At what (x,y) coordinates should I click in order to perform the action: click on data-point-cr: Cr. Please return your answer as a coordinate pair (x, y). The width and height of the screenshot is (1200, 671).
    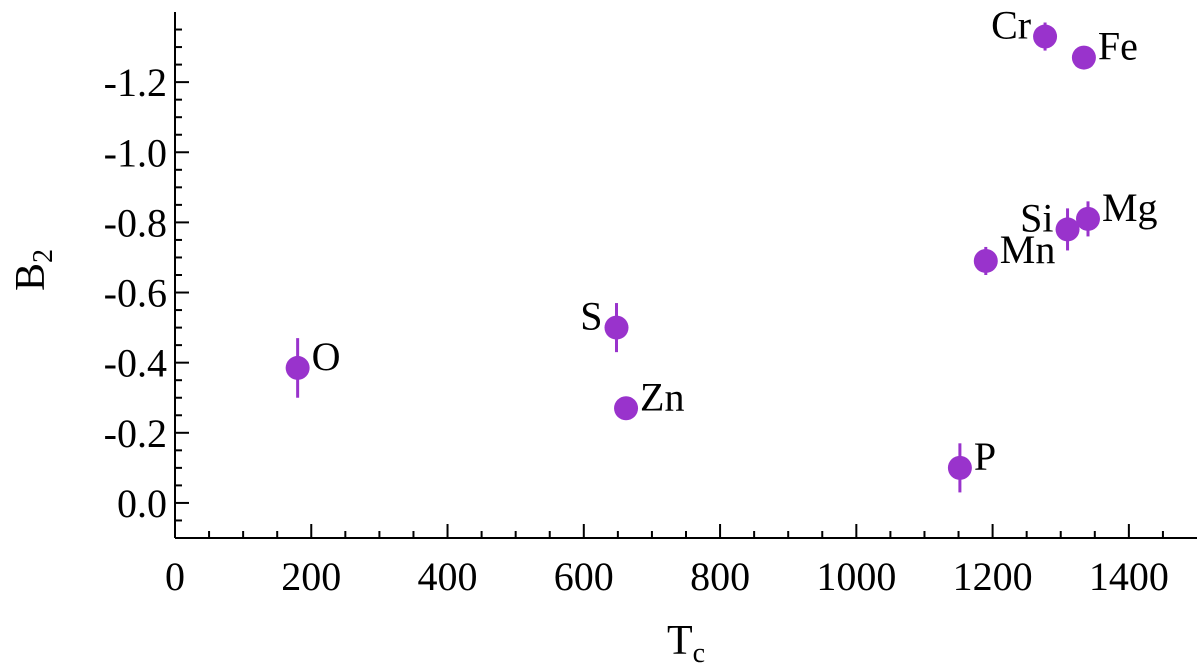
    Looking at the image, I should click on (1024, 27).